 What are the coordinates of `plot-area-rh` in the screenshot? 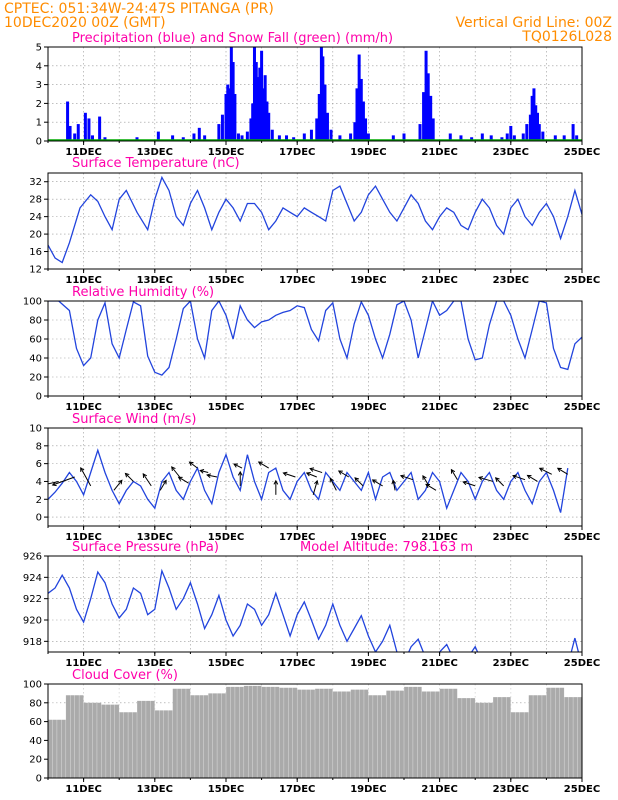 It's located at (315, 338).